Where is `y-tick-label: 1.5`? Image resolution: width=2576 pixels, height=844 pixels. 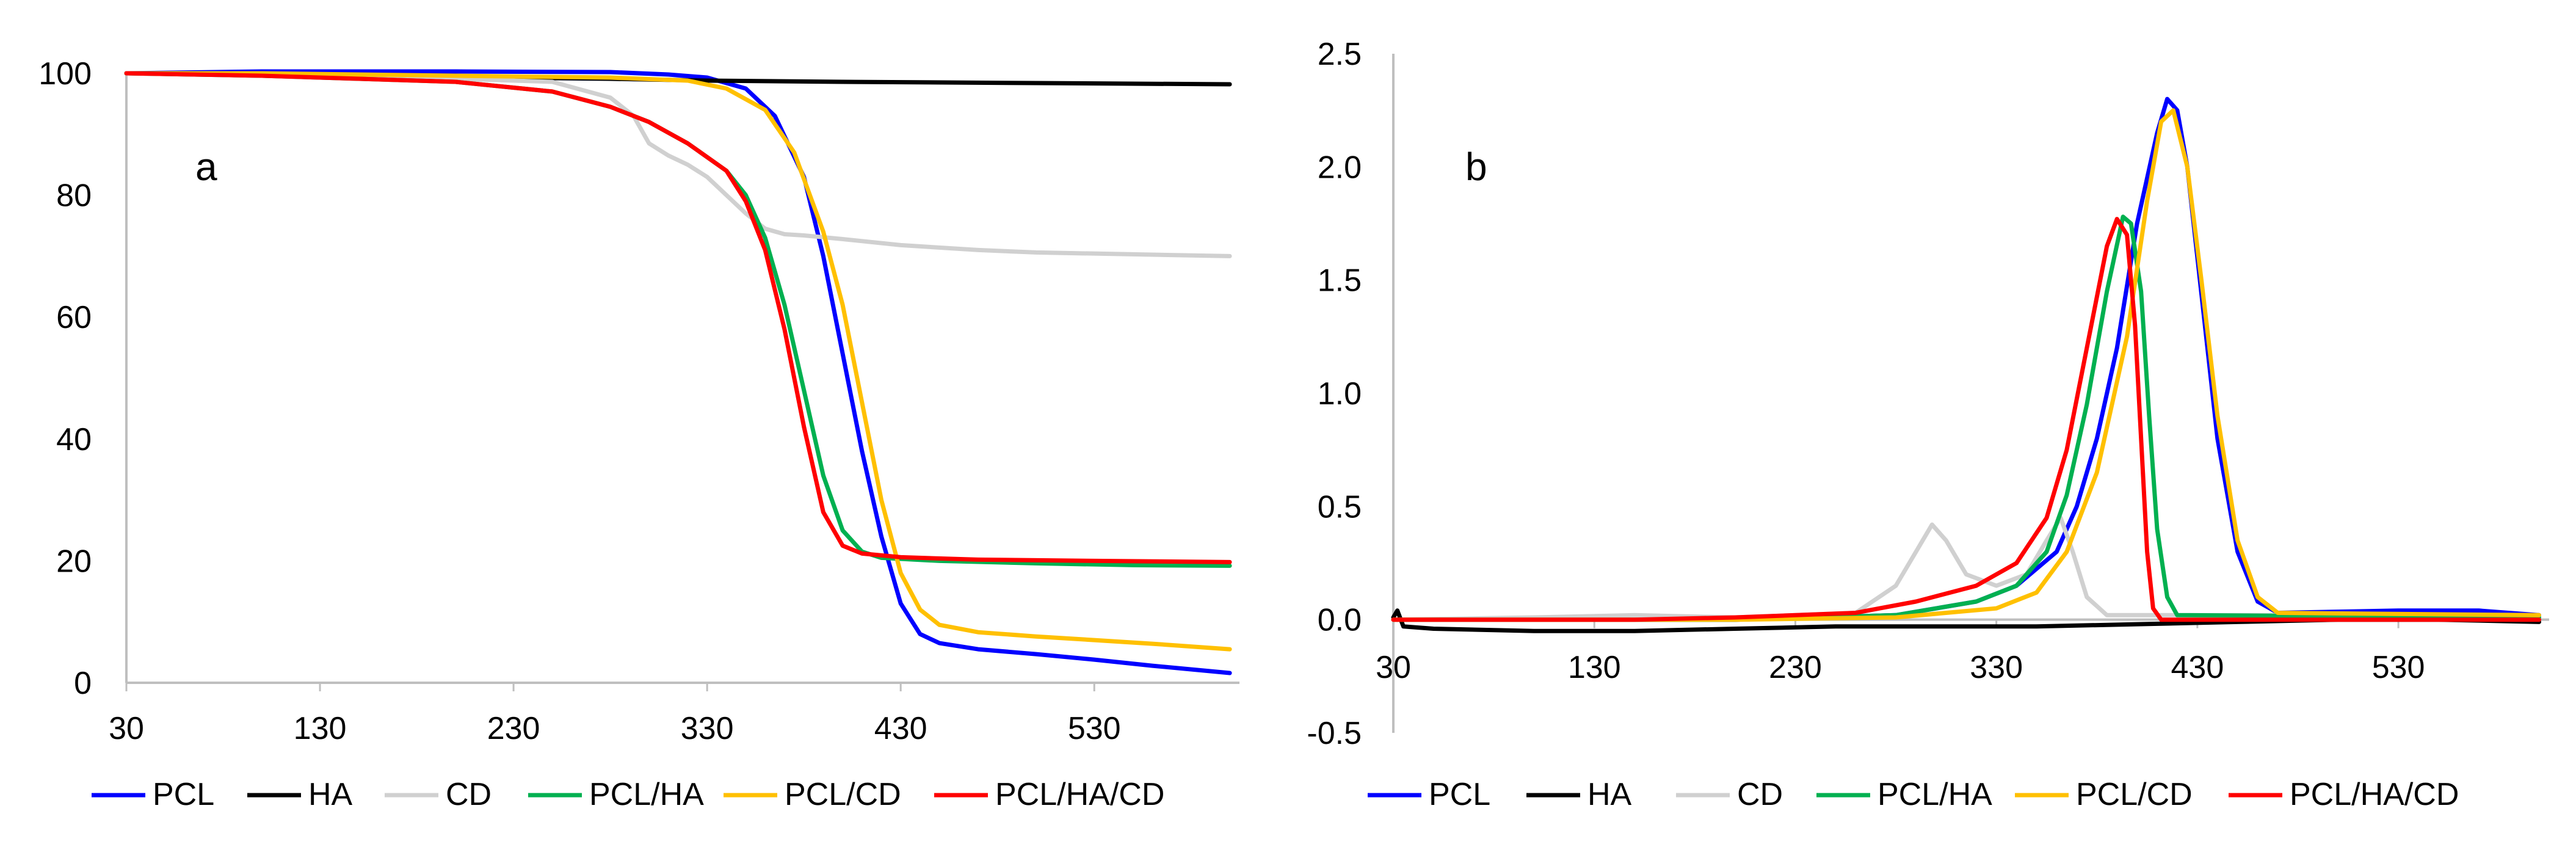 y-tick-label: 1.5 is located at coordinates (1340, 281).